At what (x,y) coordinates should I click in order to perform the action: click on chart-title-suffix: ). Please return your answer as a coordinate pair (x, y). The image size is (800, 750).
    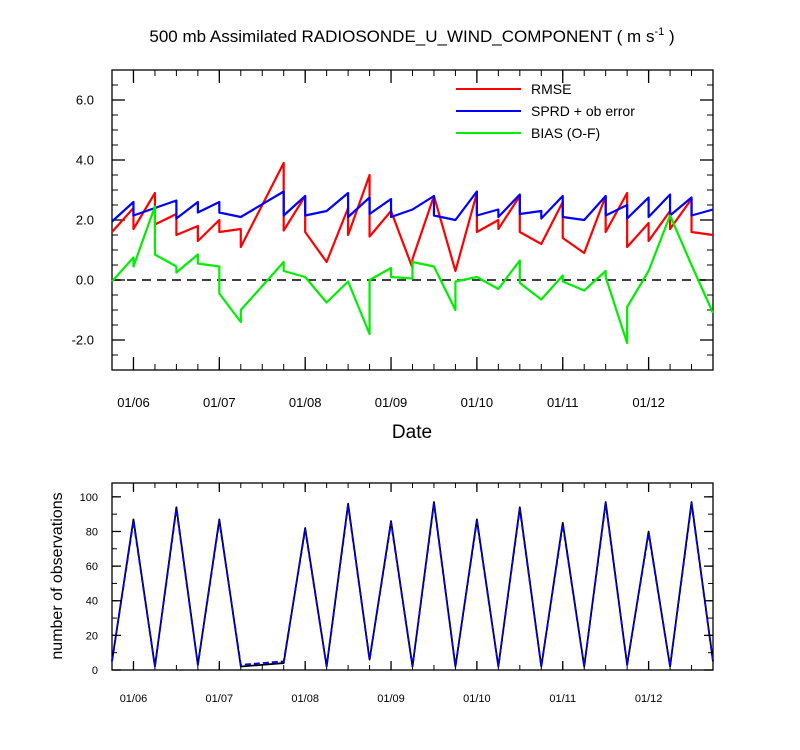
    Looking at the image, I should click on (669, 36).